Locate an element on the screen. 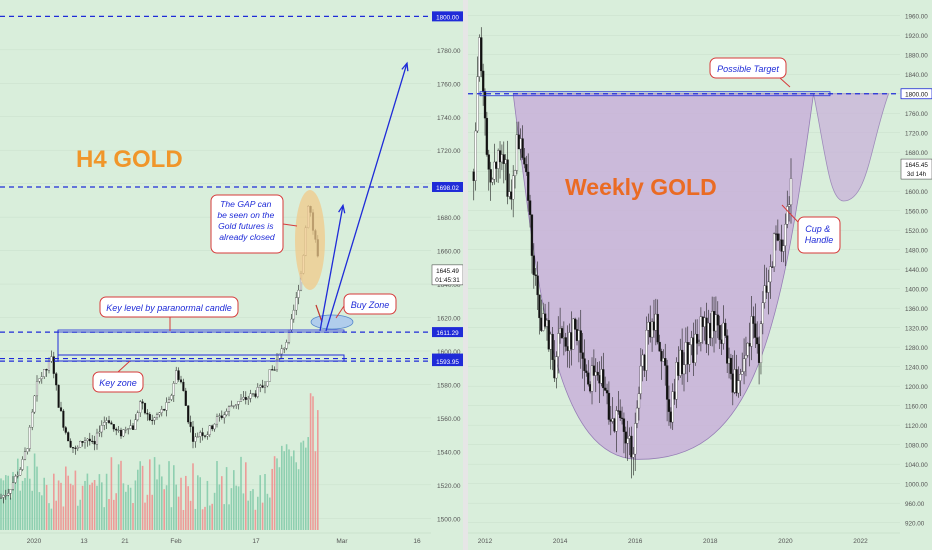 The height and width of the screenshot is (550, 932). h4-y-tick: 1780.00 is located at coordinates (449, 51).